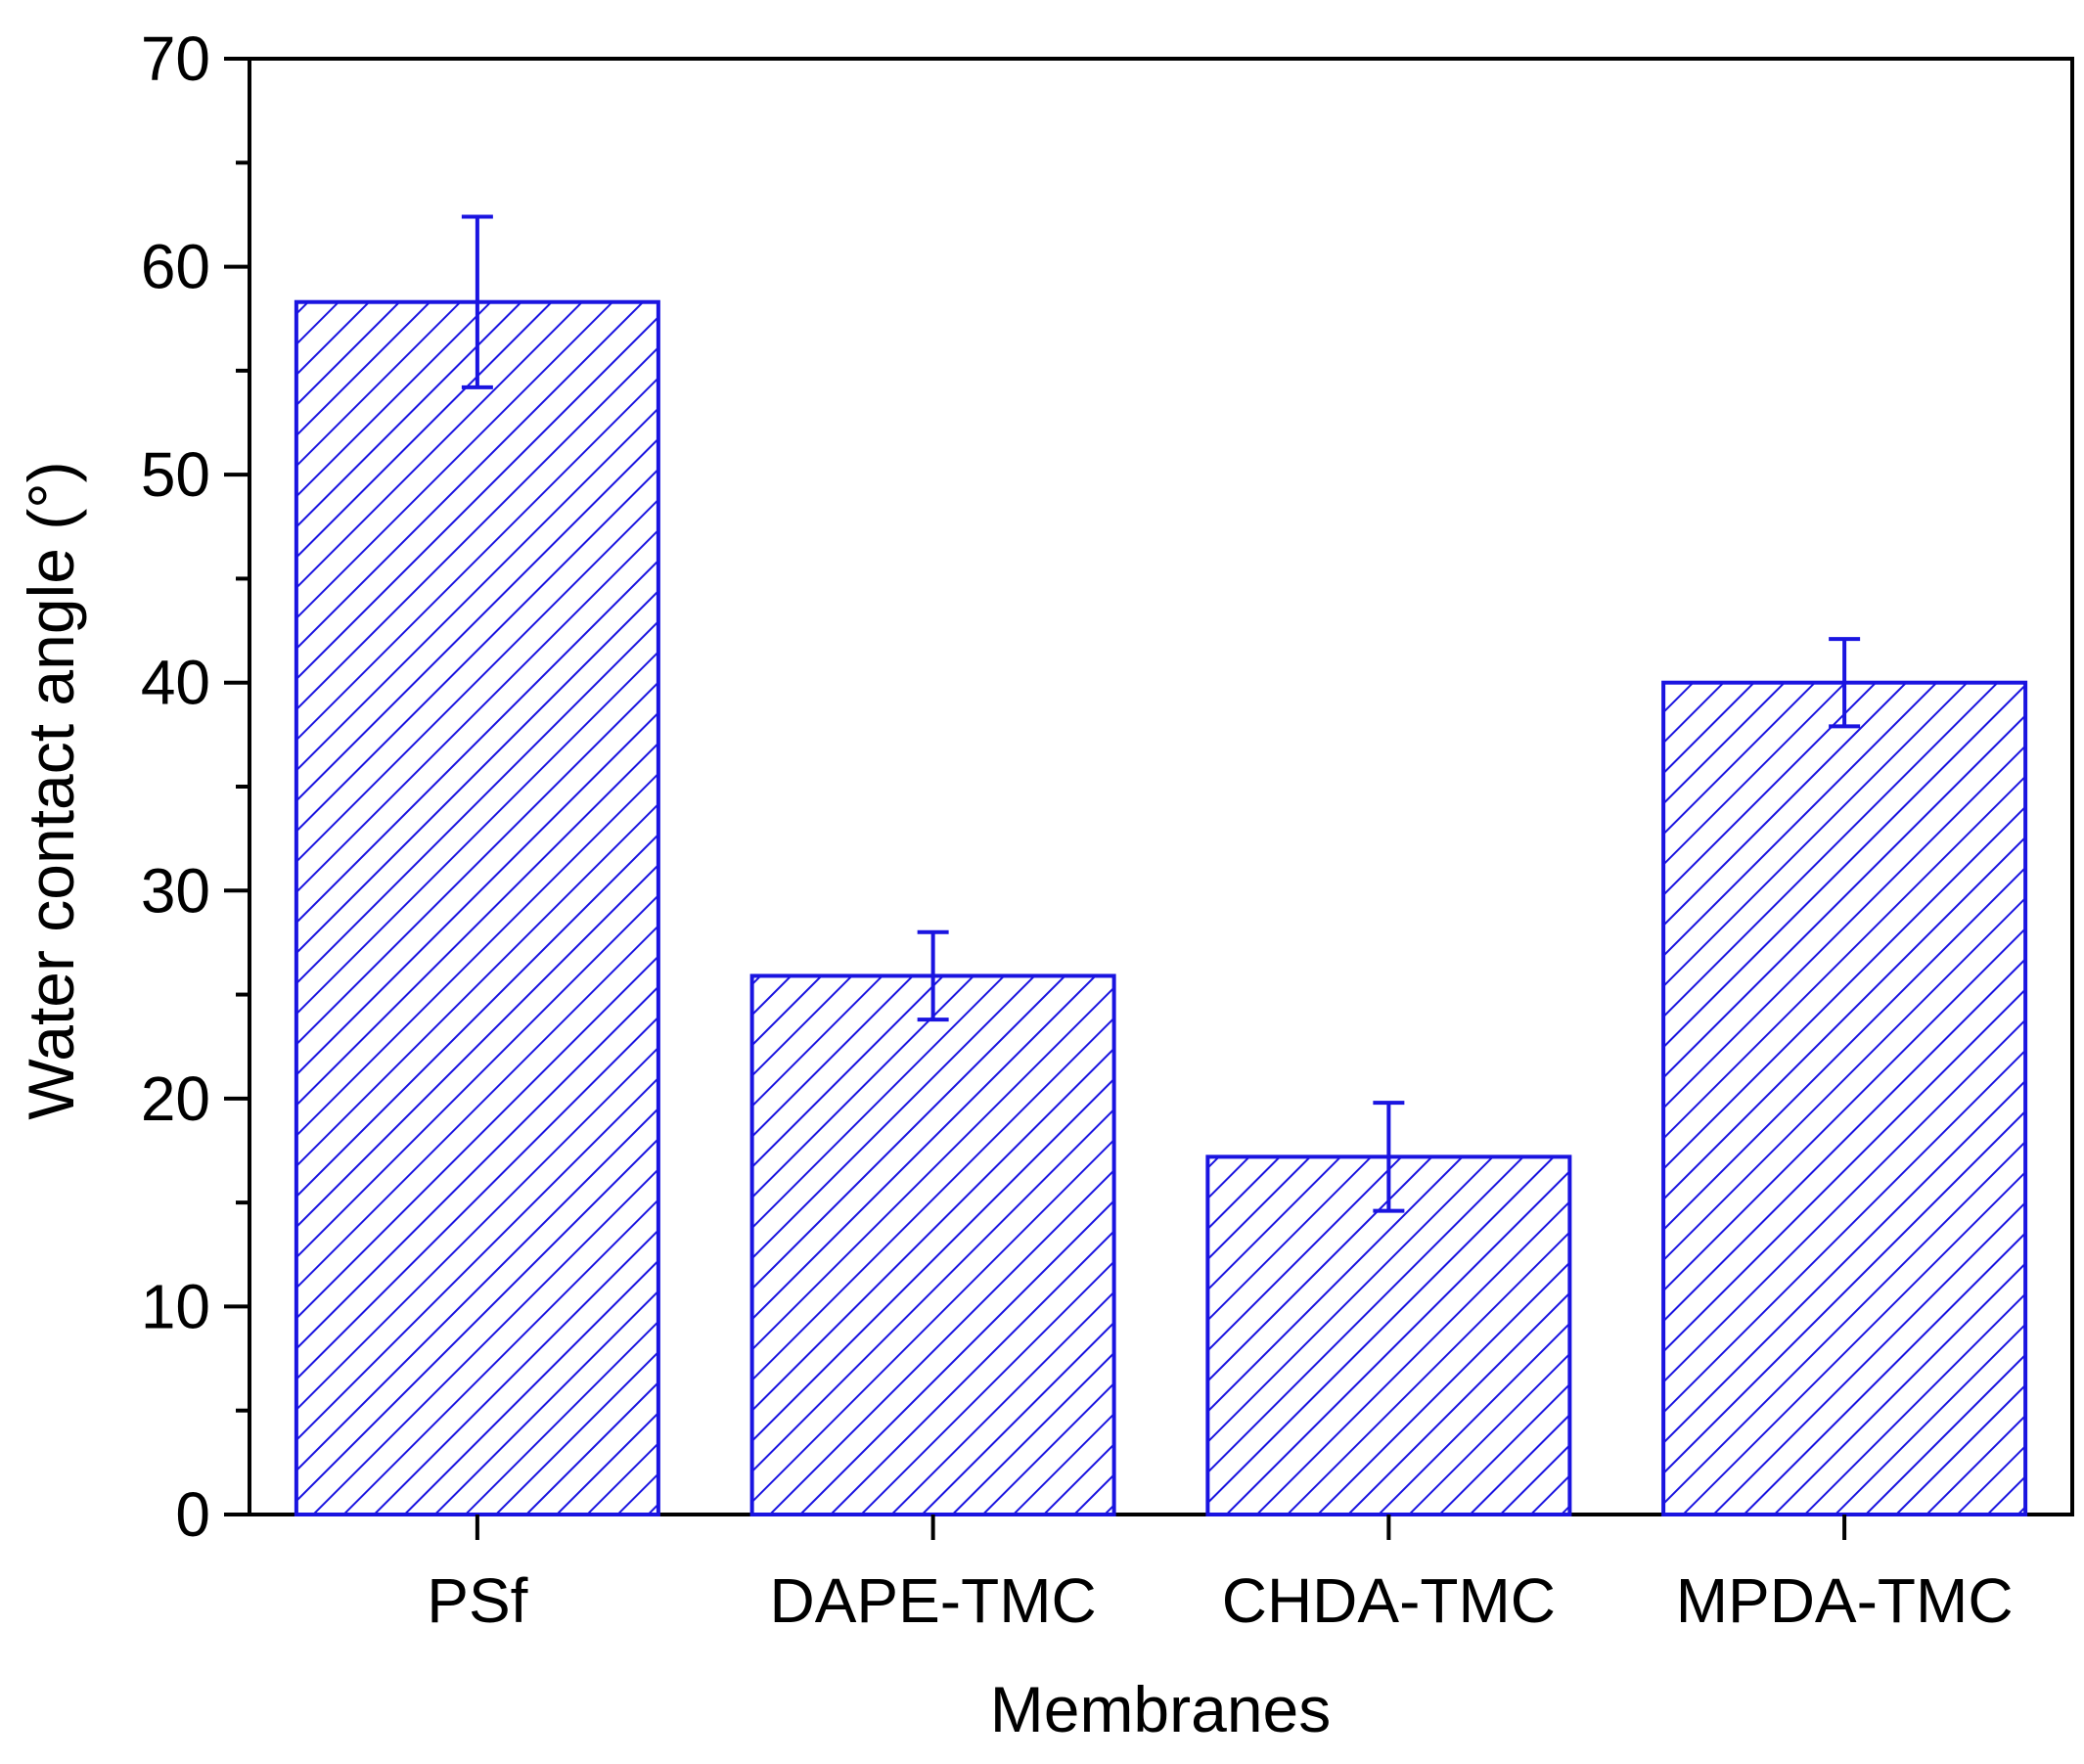  What do you see at coordinates (175, 683) in the screenshot?
I see `y-tick-label: 40` at bounding box center [175, 683].